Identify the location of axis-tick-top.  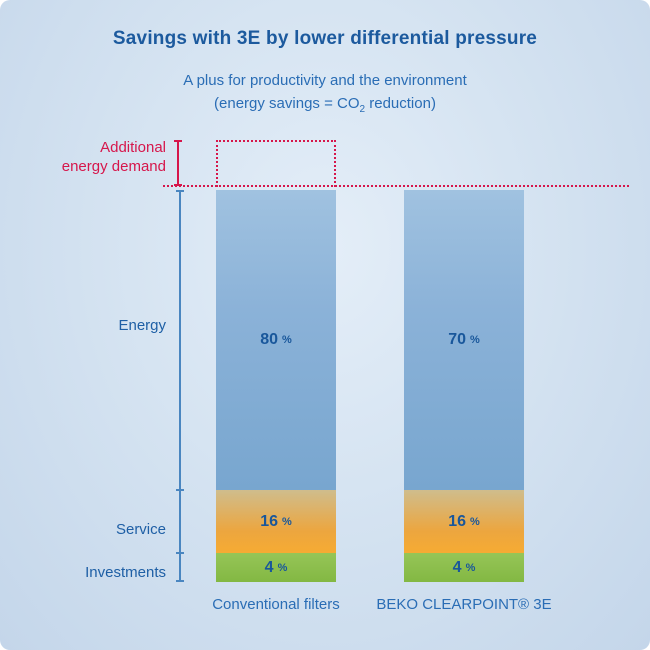
(180, 191).